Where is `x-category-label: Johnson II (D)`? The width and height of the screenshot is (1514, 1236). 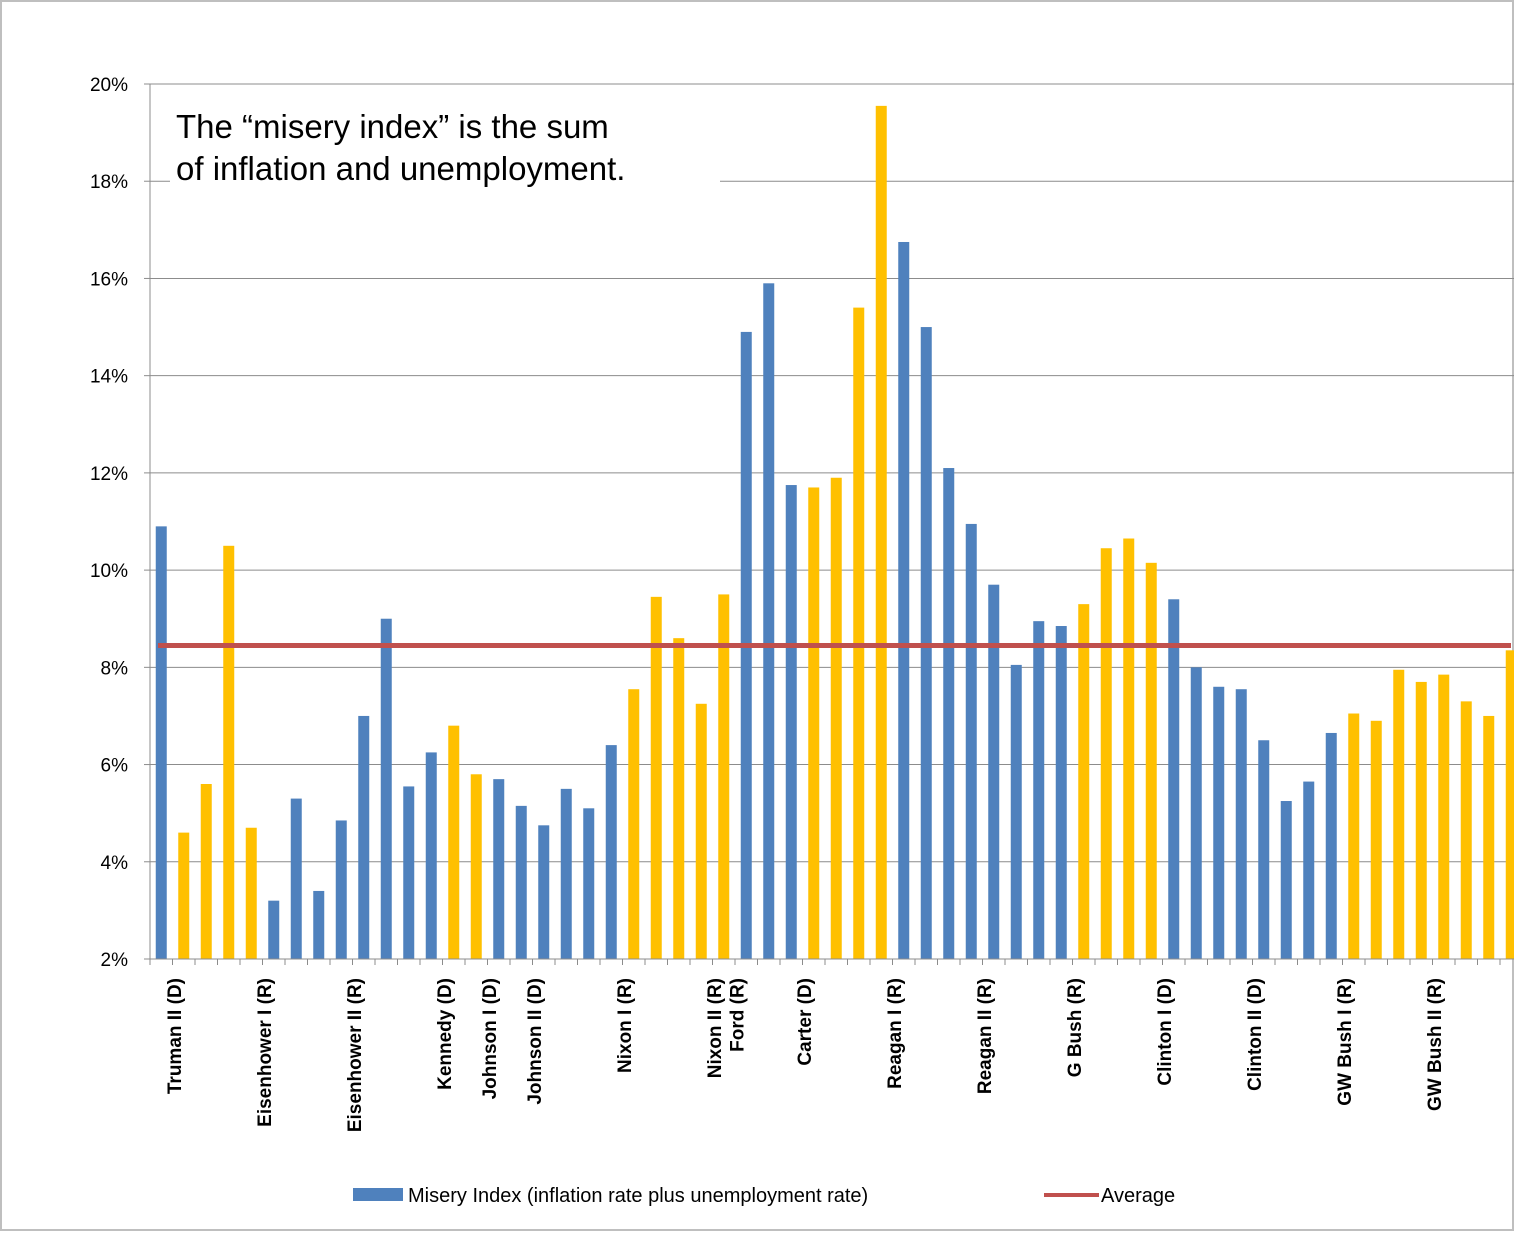 x-category-label: Johnson II (D) is located at coordinates (535, 1041).